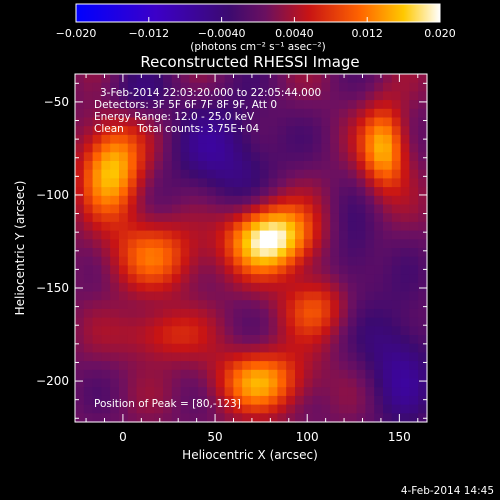 Image resolution: width=500 pixels, height=500 pixels. I want to click on colorbar-tick-label: 0.0040, so click(294, 33).